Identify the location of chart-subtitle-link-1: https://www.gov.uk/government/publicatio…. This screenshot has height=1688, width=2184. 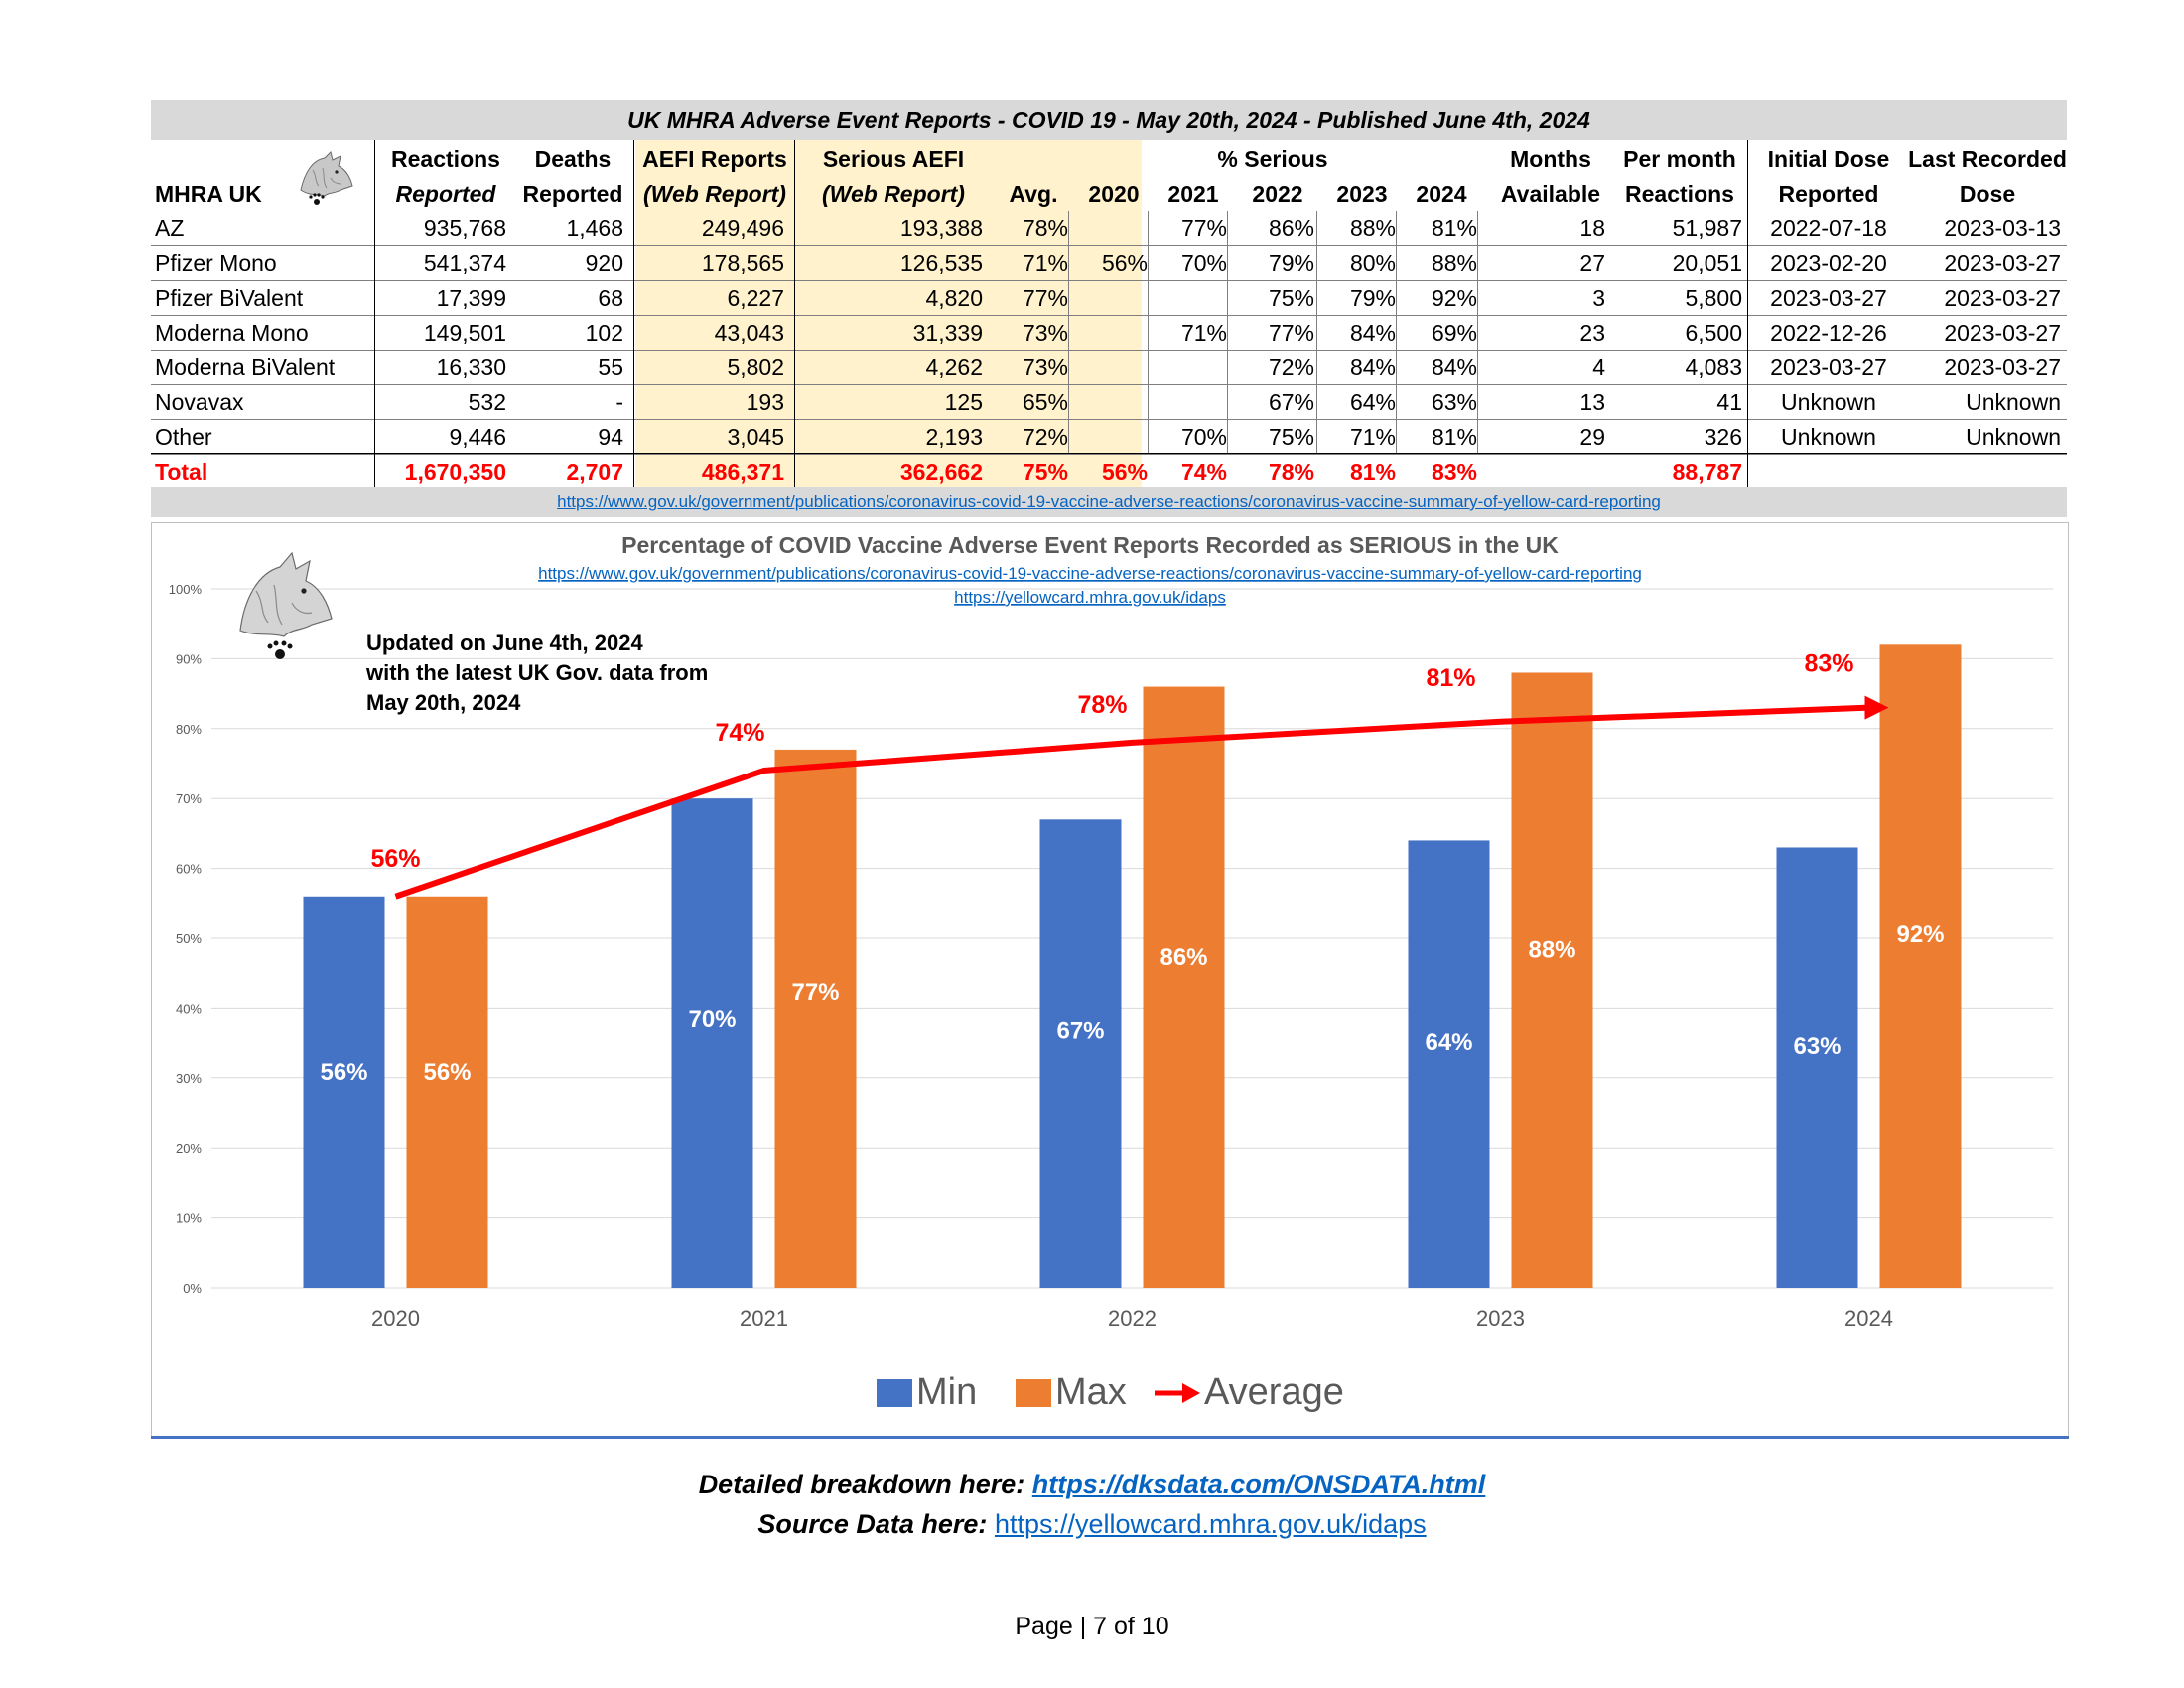
(1090, 573).